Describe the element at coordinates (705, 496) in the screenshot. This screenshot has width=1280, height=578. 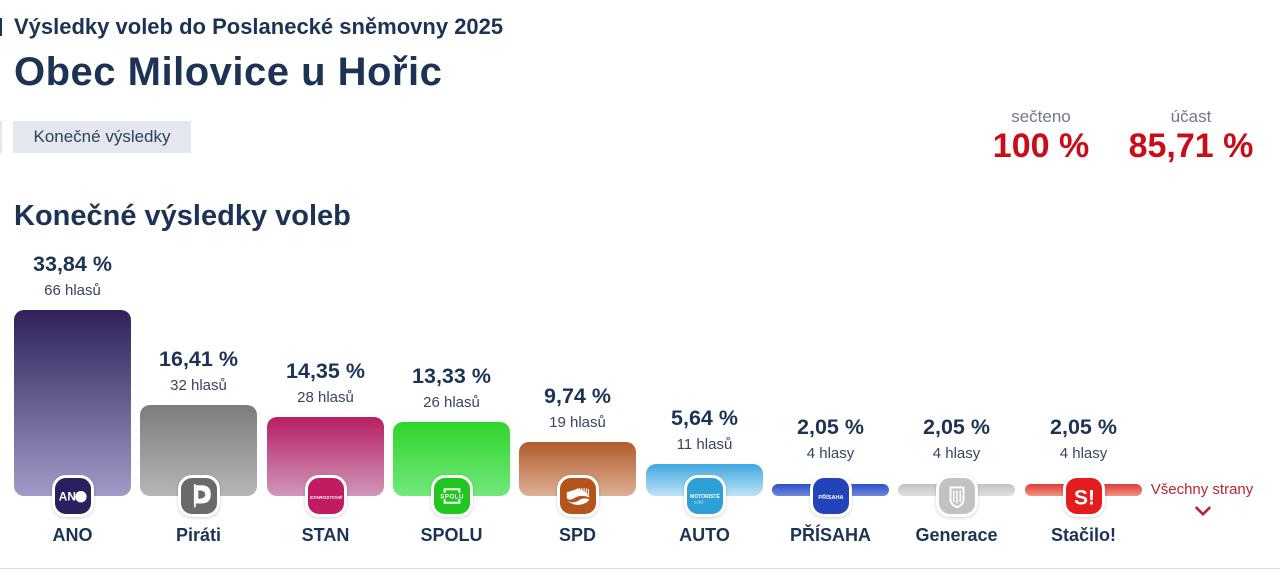
I see `svg-text: MOTORISTÉ` at that location.